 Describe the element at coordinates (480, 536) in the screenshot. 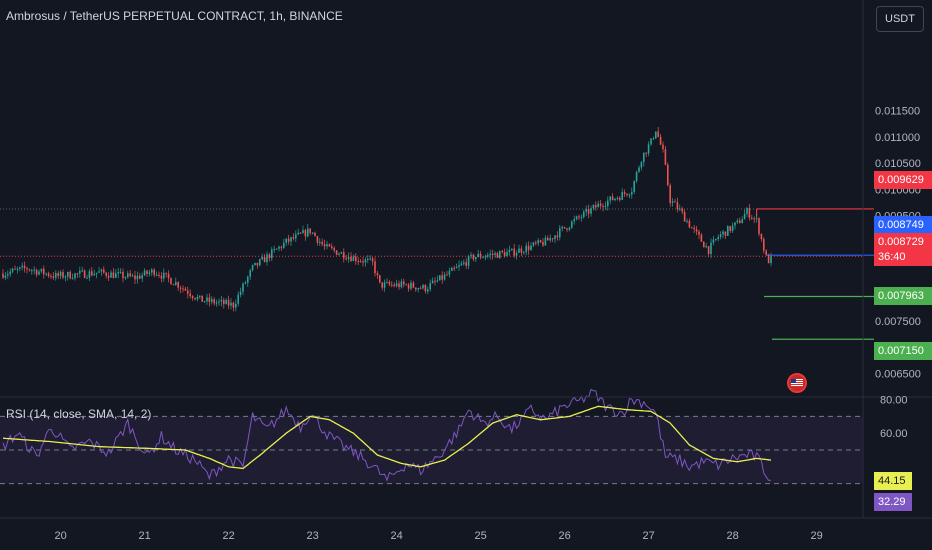

I see `time-tick-label: 25` at that location.